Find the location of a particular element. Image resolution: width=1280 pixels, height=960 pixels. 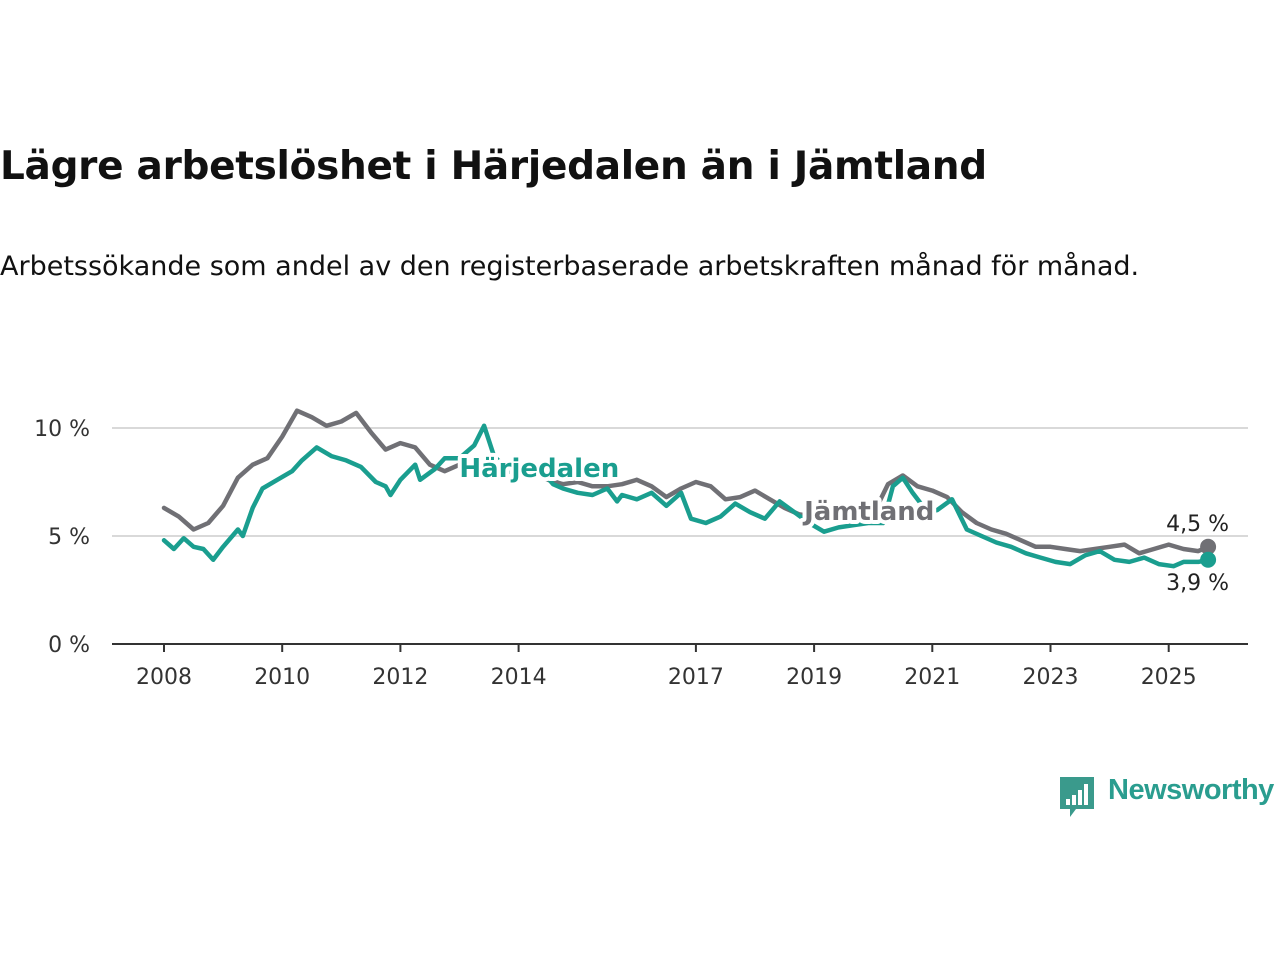

y-tick-label: 10 % is located at coordinates (62, 429).